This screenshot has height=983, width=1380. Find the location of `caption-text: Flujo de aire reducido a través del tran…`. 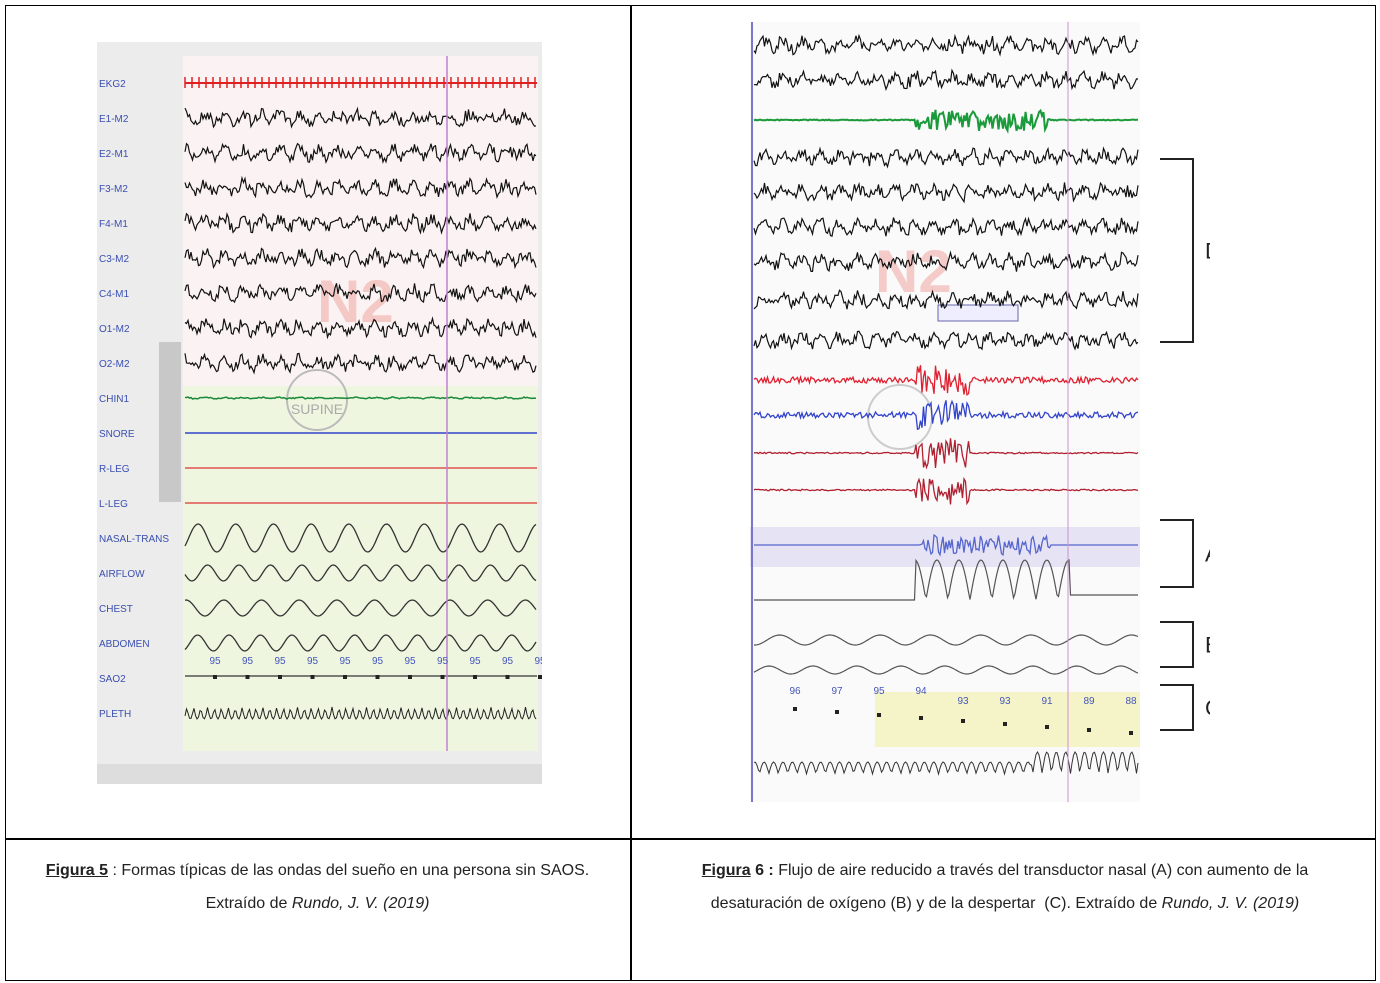

caption-text: Flujo de aire reducido a través del tran… is located at coordinates (1011, 887).